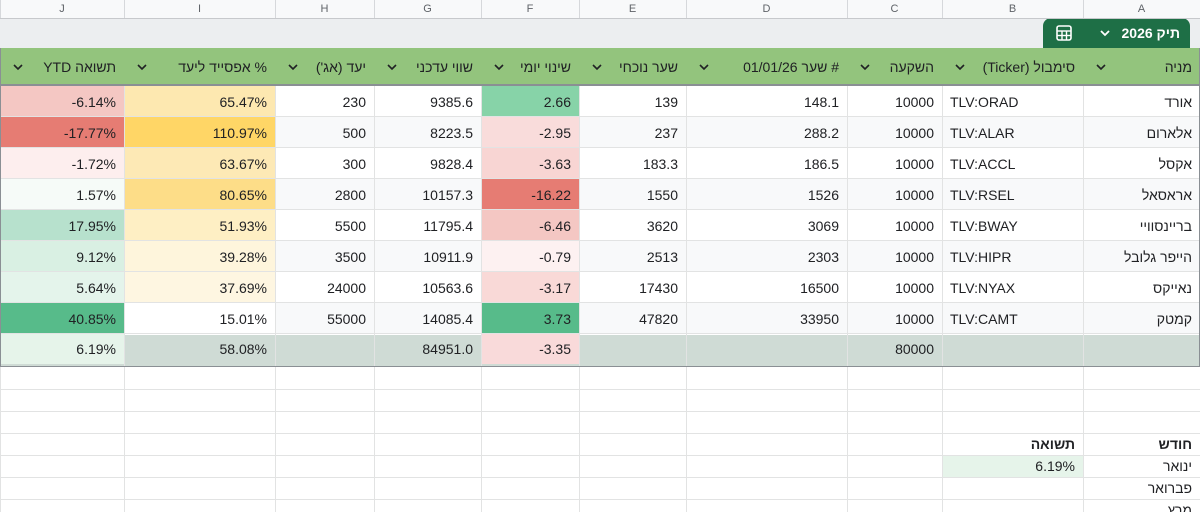 The image size is (1200, 512). Describe the element at coordinates (79, 66) in the screenshot. I see `column-header: תשואה YTD` at that location.